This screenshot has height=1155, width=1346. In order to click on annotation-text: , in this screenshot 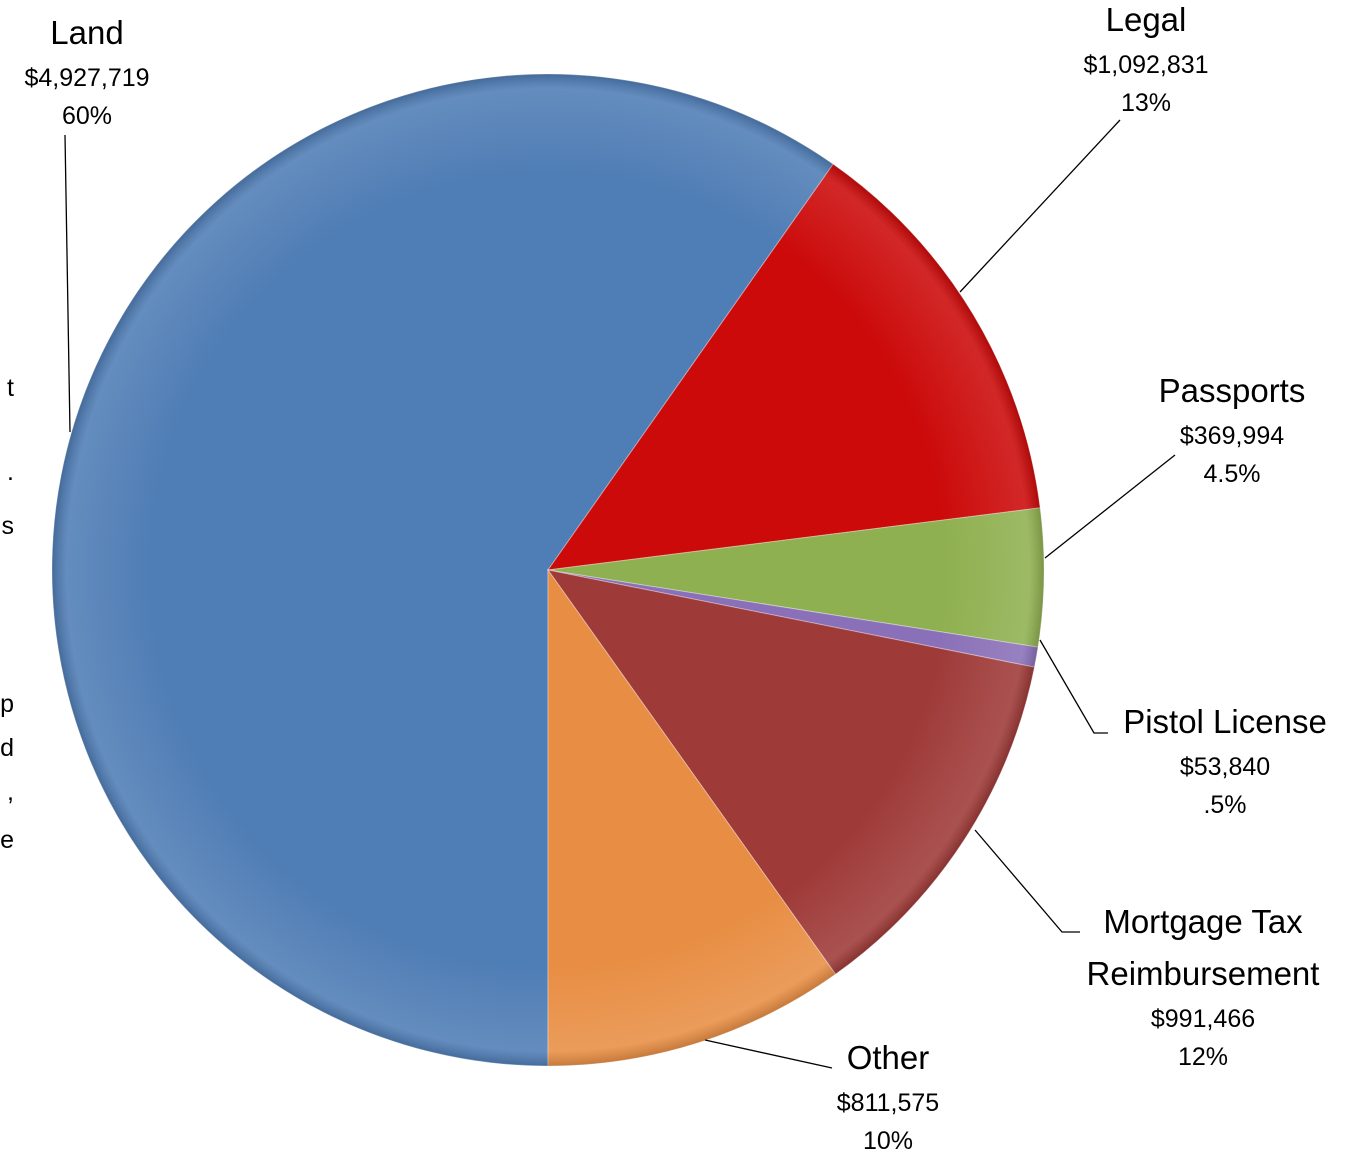, I will do `click(10, 792)`.